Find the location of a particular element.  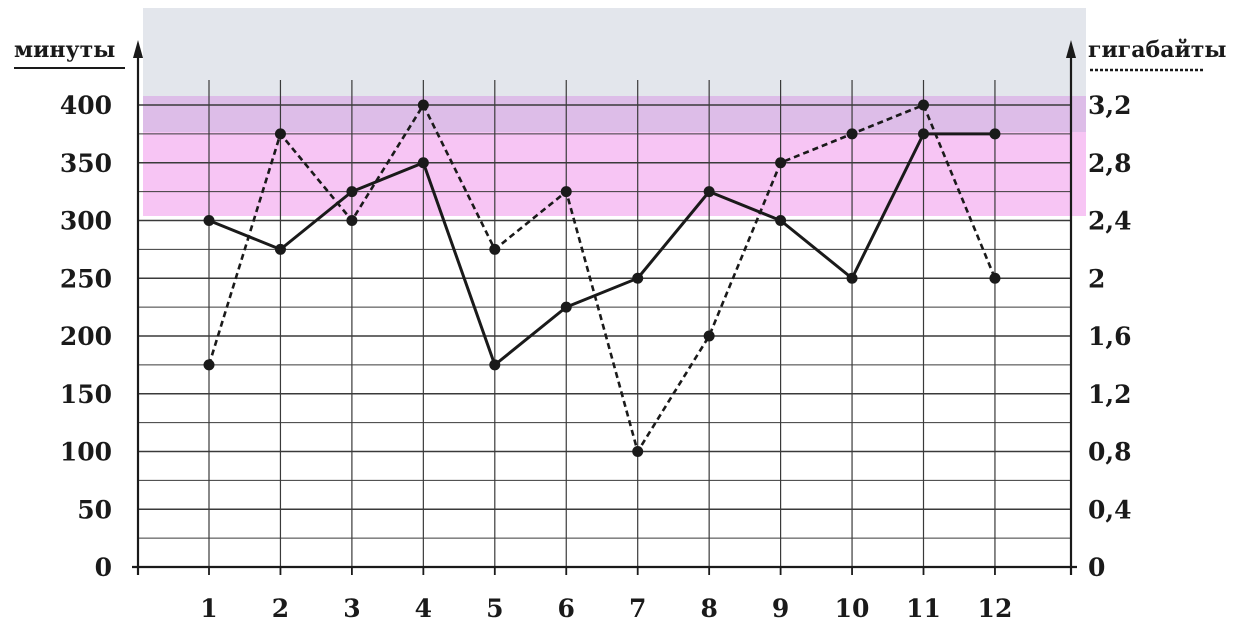

y-left-tick-label: 200 is located at coordinates (86, 336).